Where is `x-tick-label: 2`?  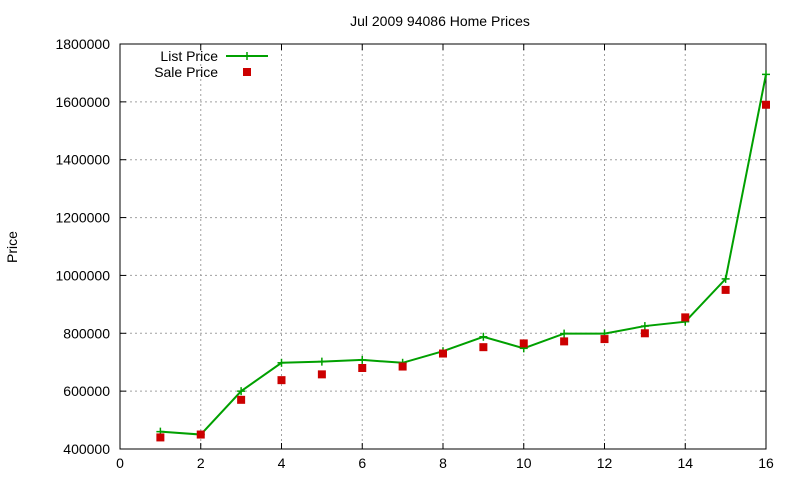
x-tick-label: 2 is located at coordinates (201, 463).